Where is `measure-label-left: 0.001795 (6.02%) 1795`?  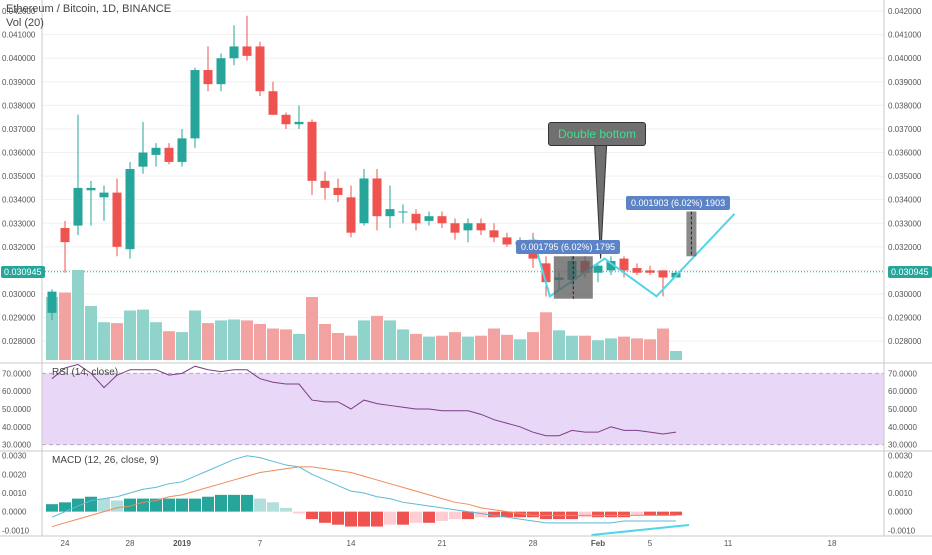 measure-label-left: 0.001795 (6.02%) 1795 is located at coordinates (568, 247).